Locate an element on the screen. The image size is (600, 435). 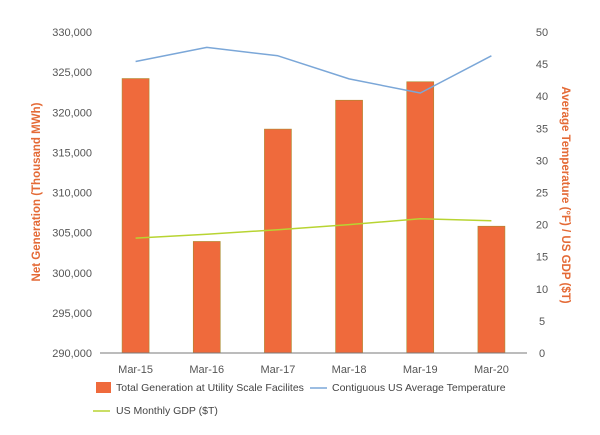
legend-swatch-generation is located at coordinates (103, 387).